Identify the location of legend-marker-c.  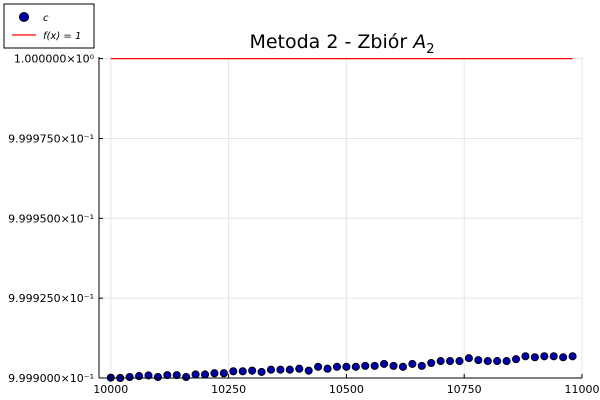
(24, 17).